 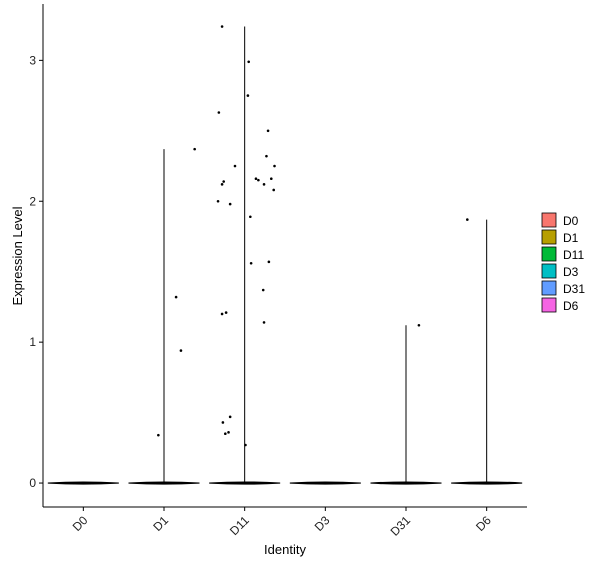 What do you see at coordinates (549, 305) in the screenshot?
I see `legend-swatch-d6` at bounding box center [549, 305].